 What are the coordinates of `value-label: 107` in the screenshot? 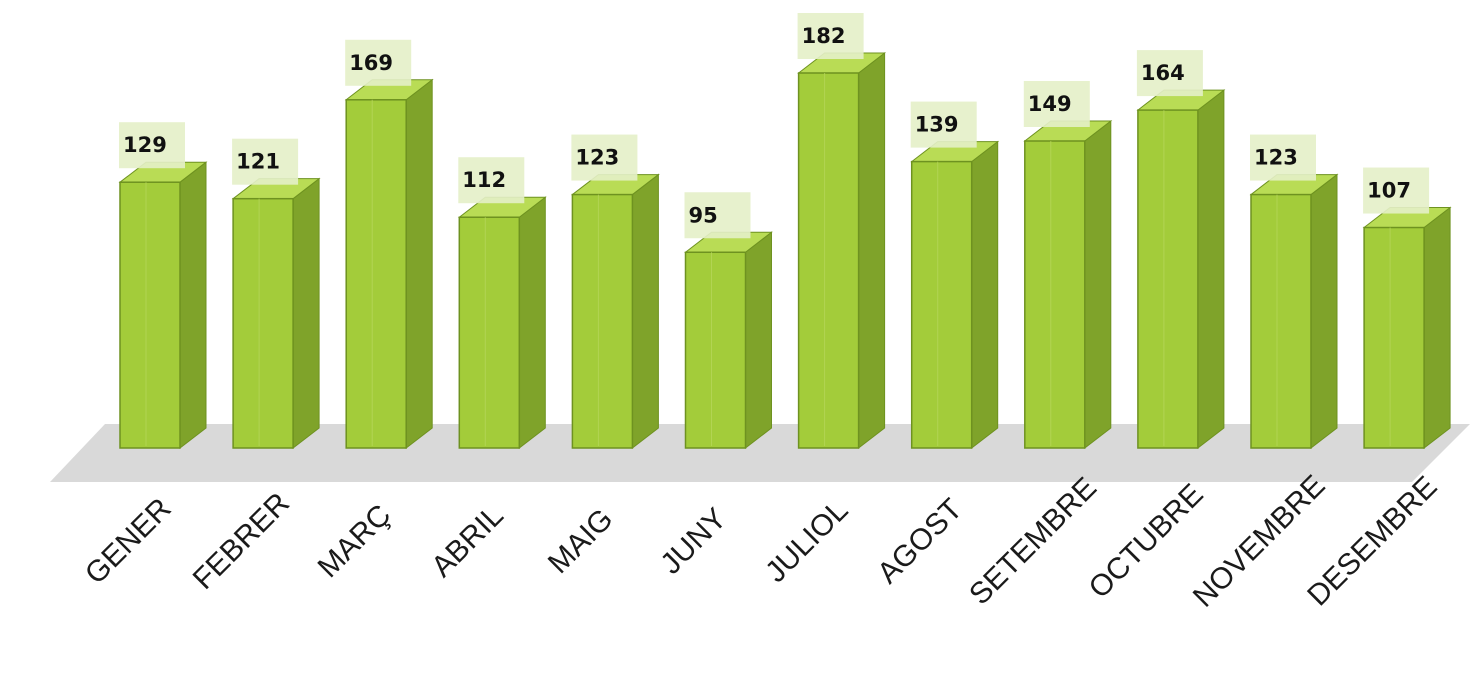 It's located at (1389, 191).